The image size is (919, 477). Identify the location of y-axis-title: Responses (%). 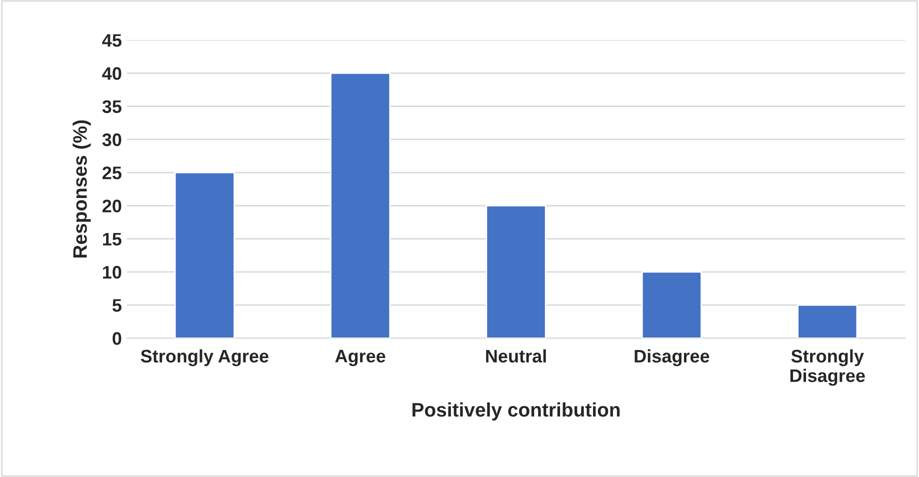
(81, 189).